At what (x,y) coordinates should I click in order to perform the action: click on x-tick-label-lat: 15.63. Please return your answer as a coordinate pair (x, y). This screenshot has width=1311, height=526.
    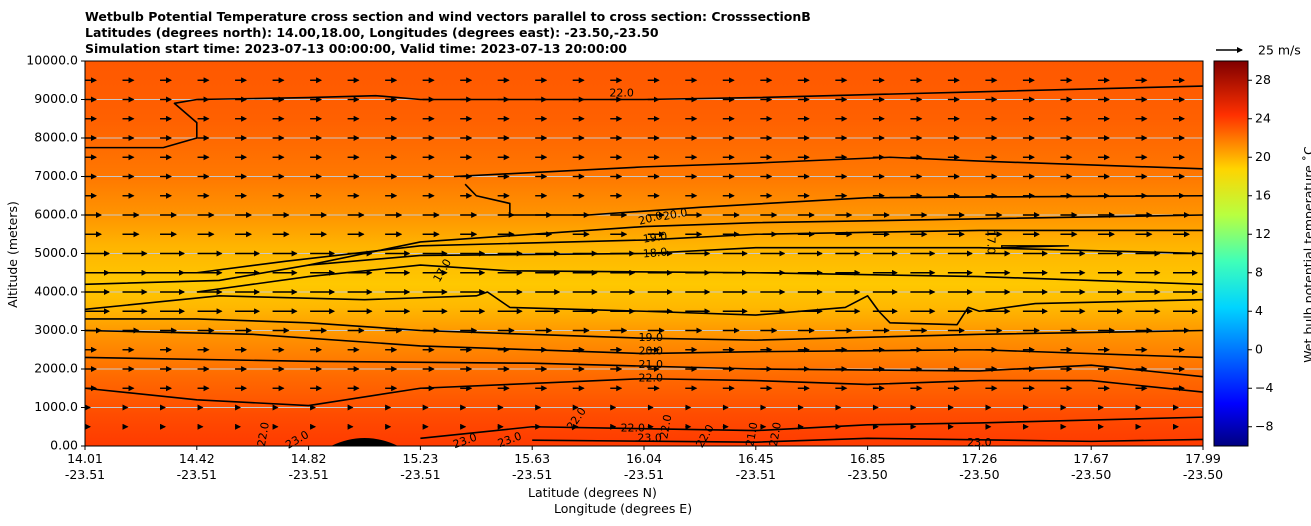
    Looking at the image, I should click on (532, 458).